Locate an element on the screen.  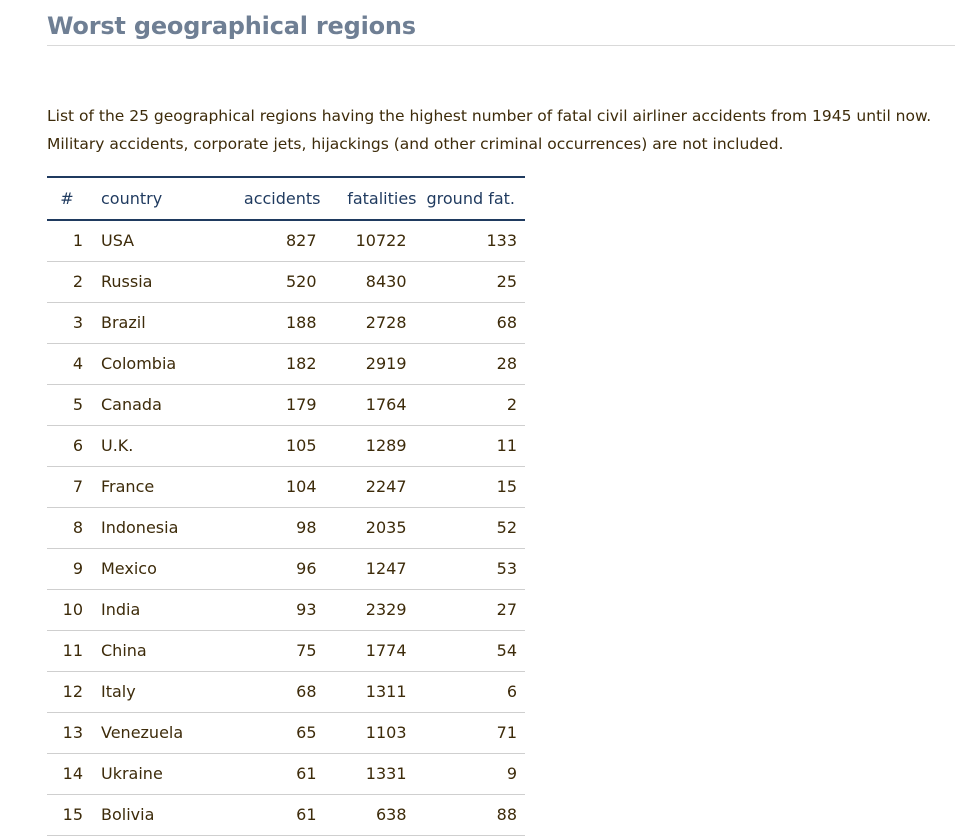
cell-accidents: 105 is located at coordinates (277, 446).